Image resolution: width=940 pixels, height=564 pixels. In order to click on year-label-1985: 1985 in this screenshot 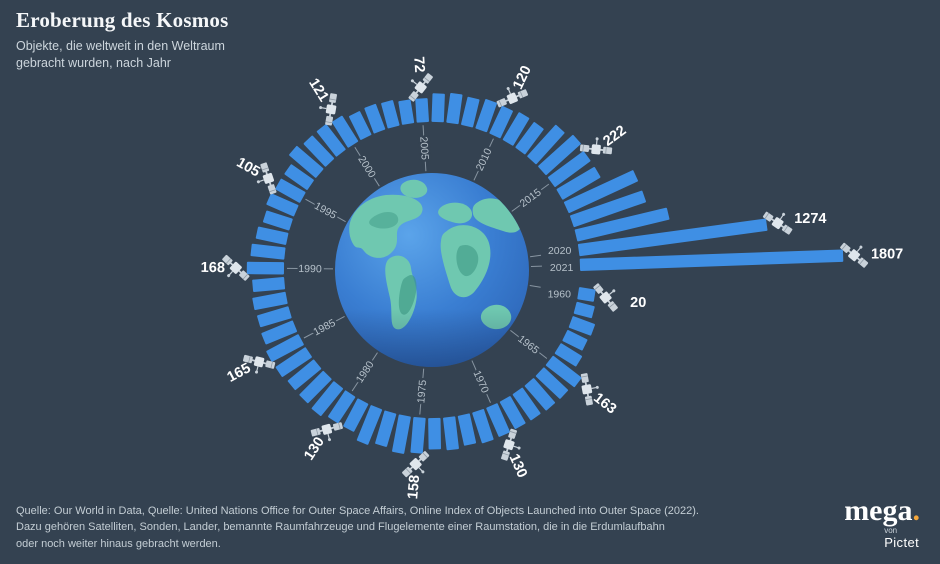, I will do `click(324, 328)`.